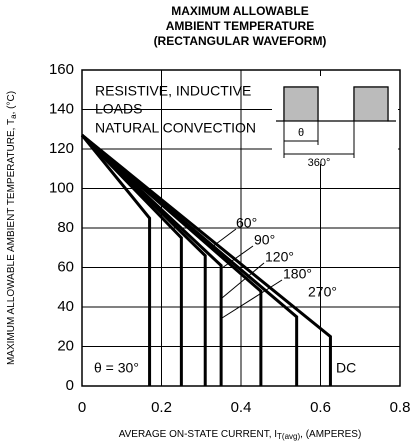  Describe the element at coordinates (297, 274) in the screenshot. I see `series-label: 180°` at that location.